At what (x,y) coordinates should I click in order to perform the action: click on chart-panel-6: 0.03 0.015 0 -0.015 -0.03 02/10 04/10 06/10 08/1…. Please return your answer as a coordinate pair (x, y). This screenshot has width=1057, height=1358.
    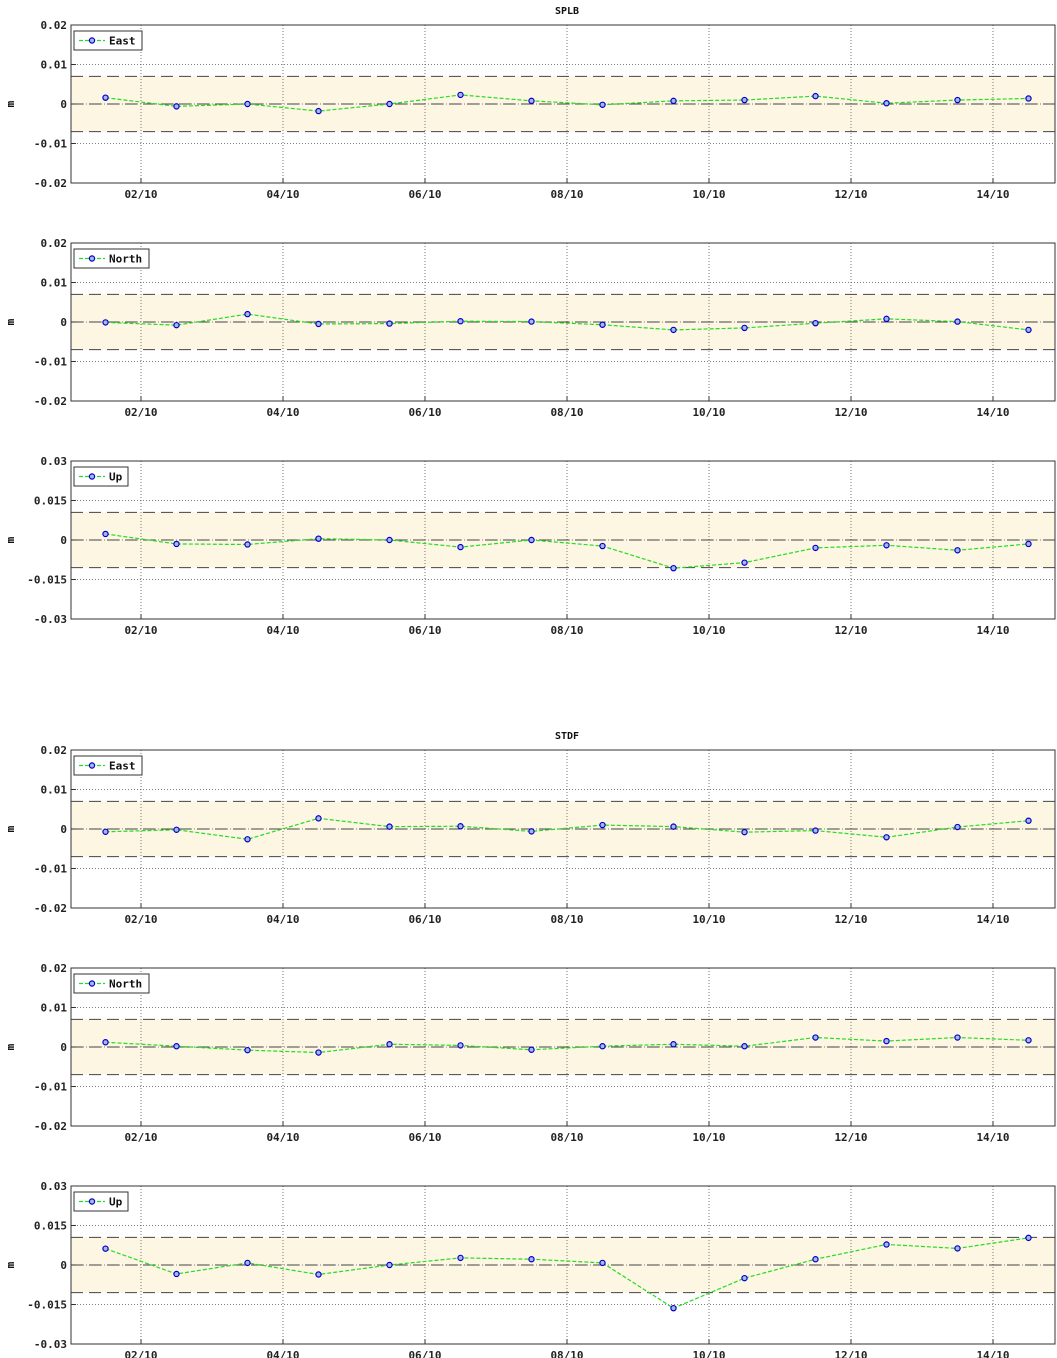
    Looking at the image, I should click on (530, 1269).